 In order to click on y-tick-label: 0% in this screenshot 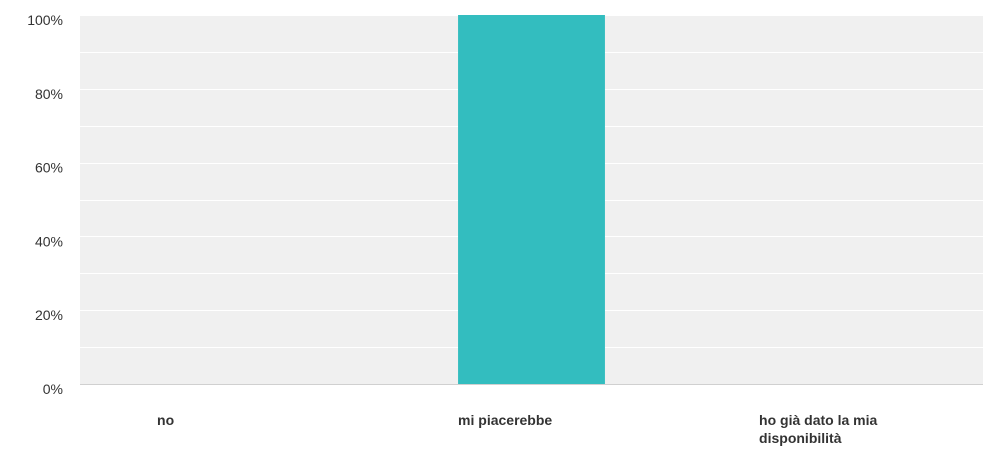, I will do `click(53, 389)`.